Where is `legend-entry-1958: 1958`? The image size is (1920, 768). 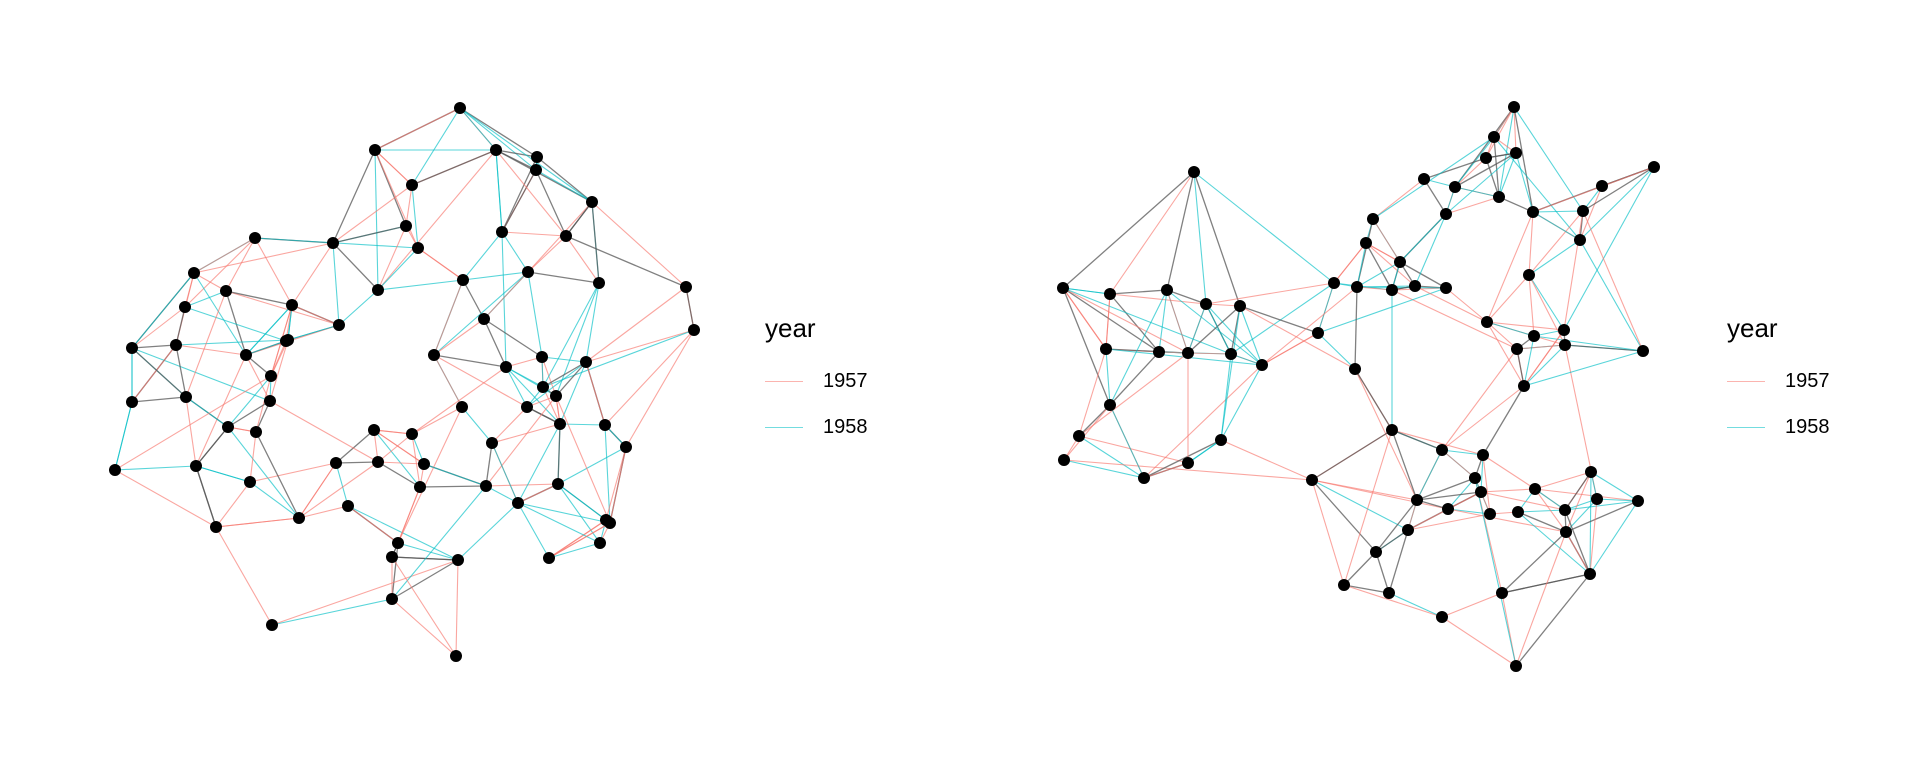 legend-entry-1958: 1958 is located at coordinates (1807, 427).